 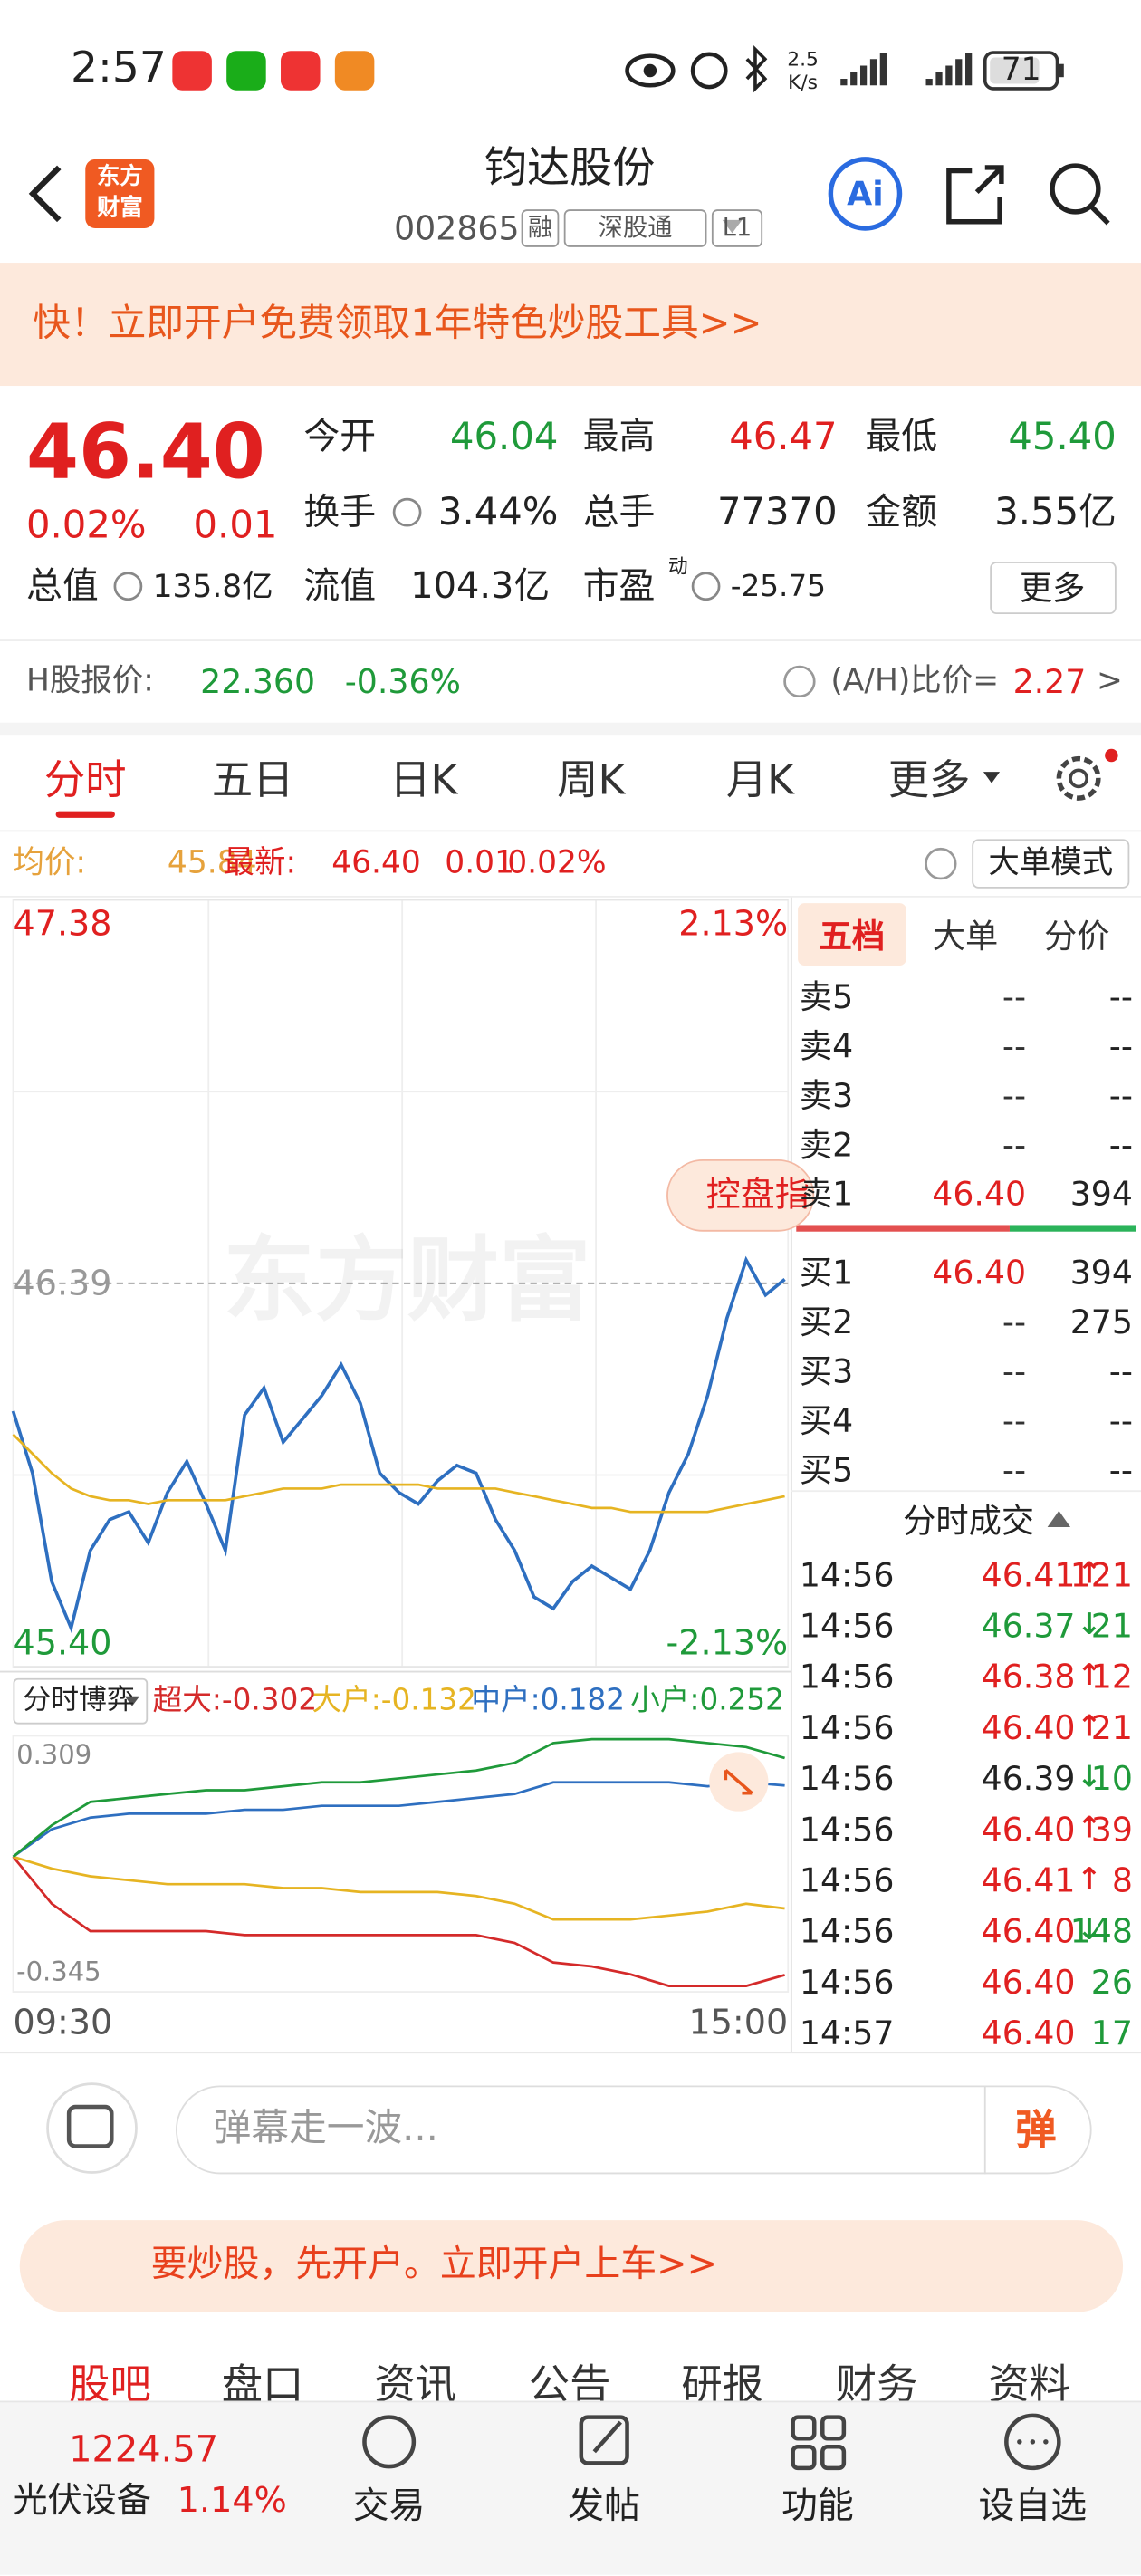 I want to click on period-tab: 更多, so click(x=929, y=779).